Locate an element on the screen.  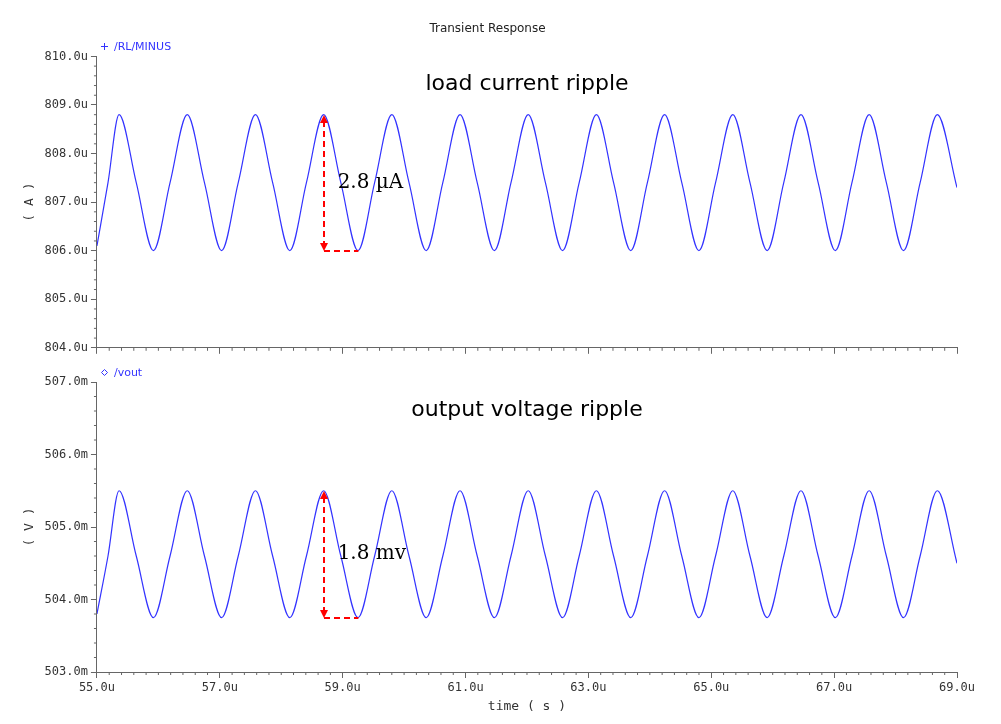
y-tick-label: 807.0u is located at coordinates (66, 201).